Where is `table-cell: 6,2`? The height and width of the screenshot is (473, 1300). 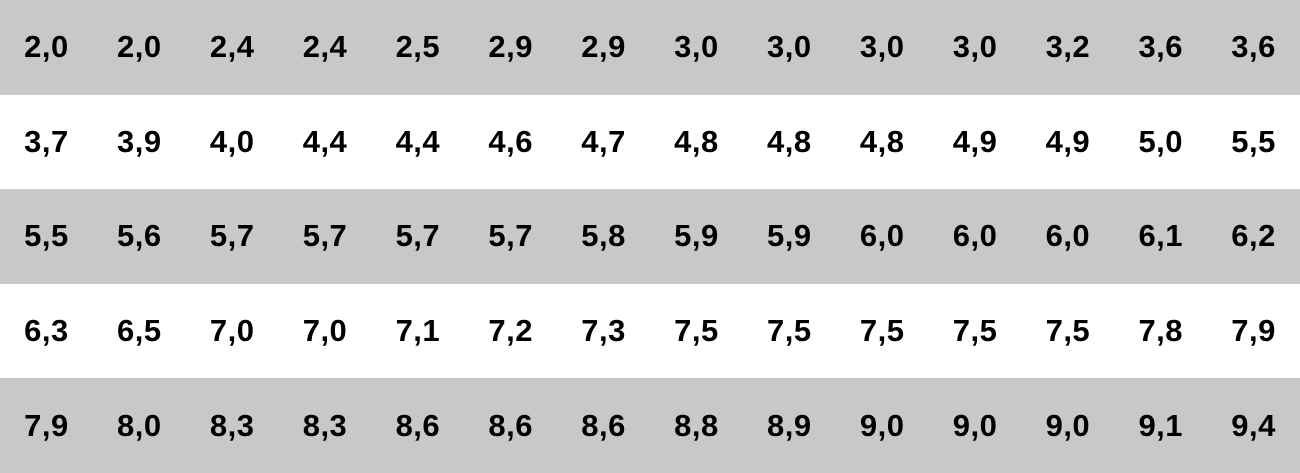
table-cell: 6,2 is located at coordinates (1253, 236).